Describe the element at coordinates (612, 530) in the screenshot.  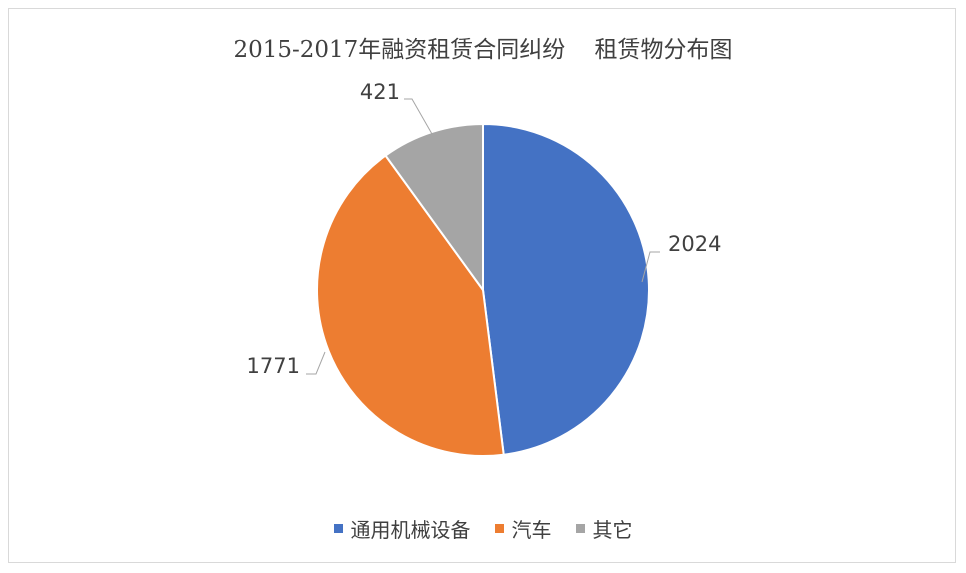
I see `legend-label-other: 其它` at that location.